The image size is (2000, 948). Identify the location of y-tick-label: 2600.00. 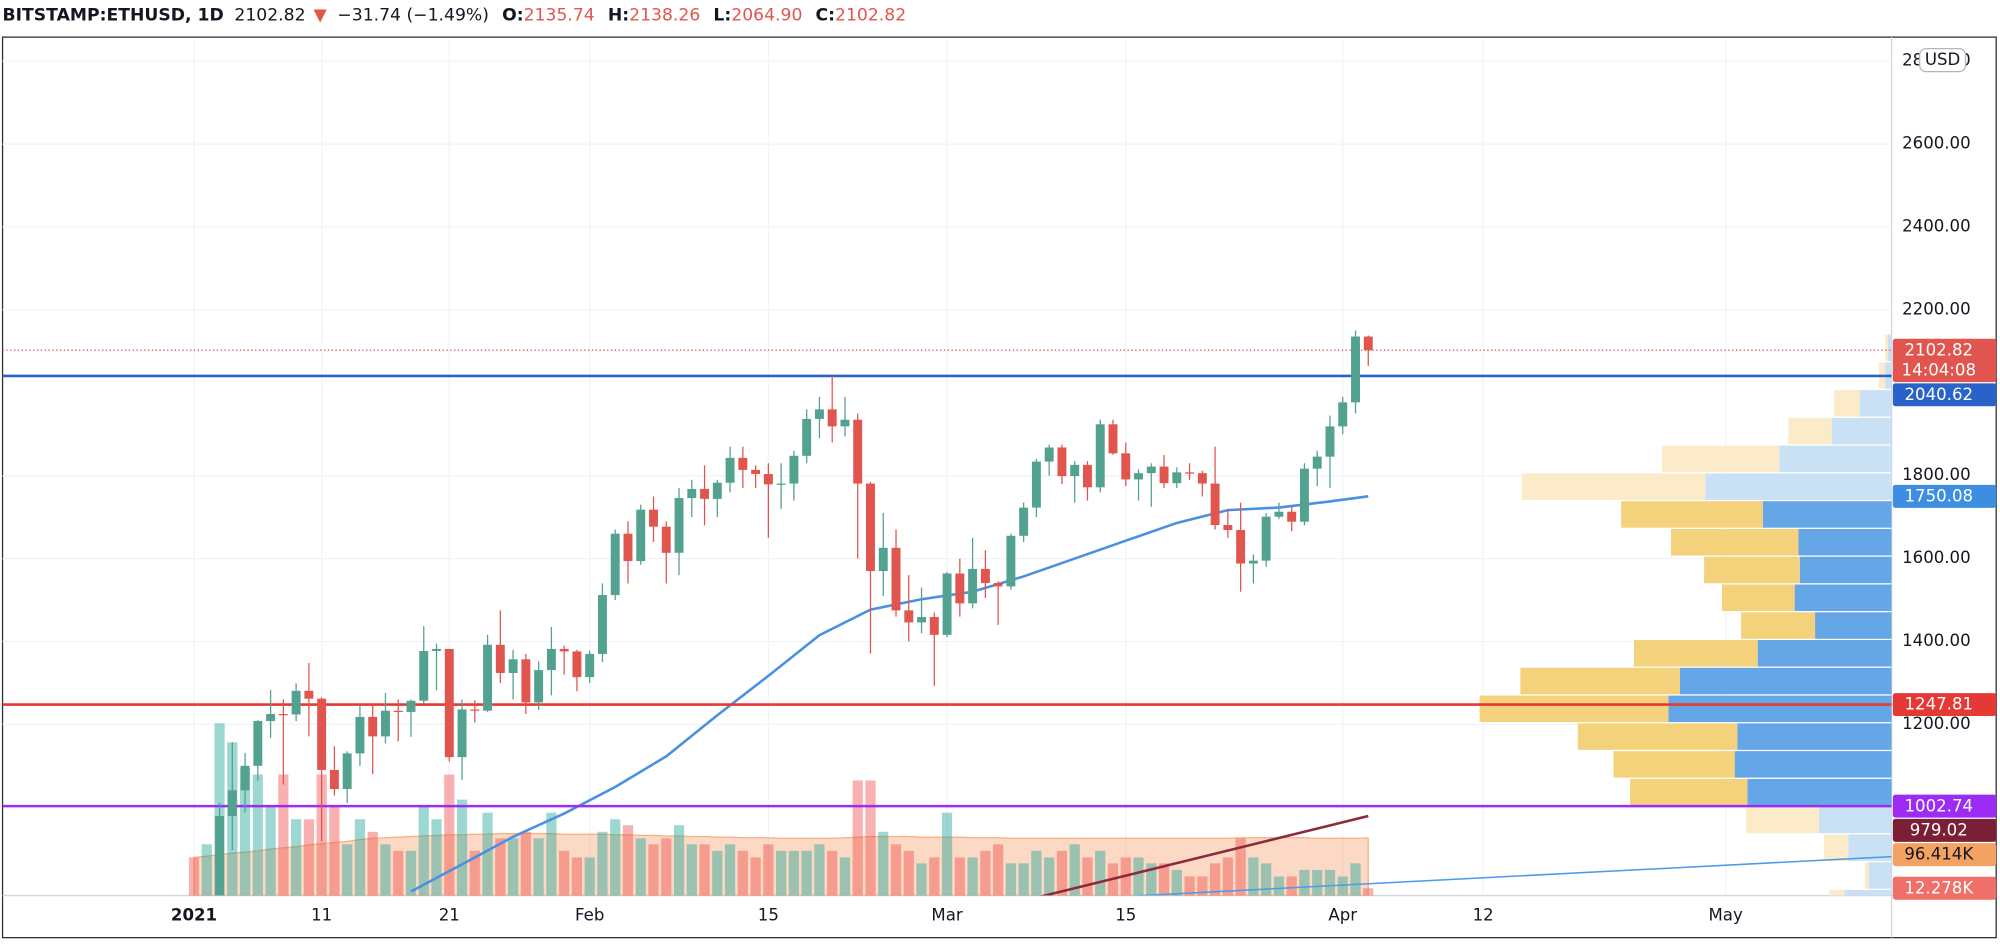
(1936, 143).